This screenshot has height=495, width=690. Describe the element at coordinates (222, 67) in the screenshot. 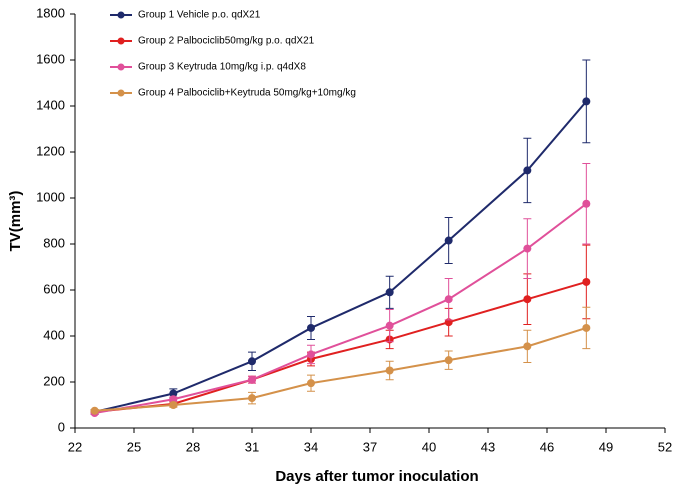

I see `legend-label: Group 3 Keytruda 10mg/kg i.p. q4dX8` at that location.